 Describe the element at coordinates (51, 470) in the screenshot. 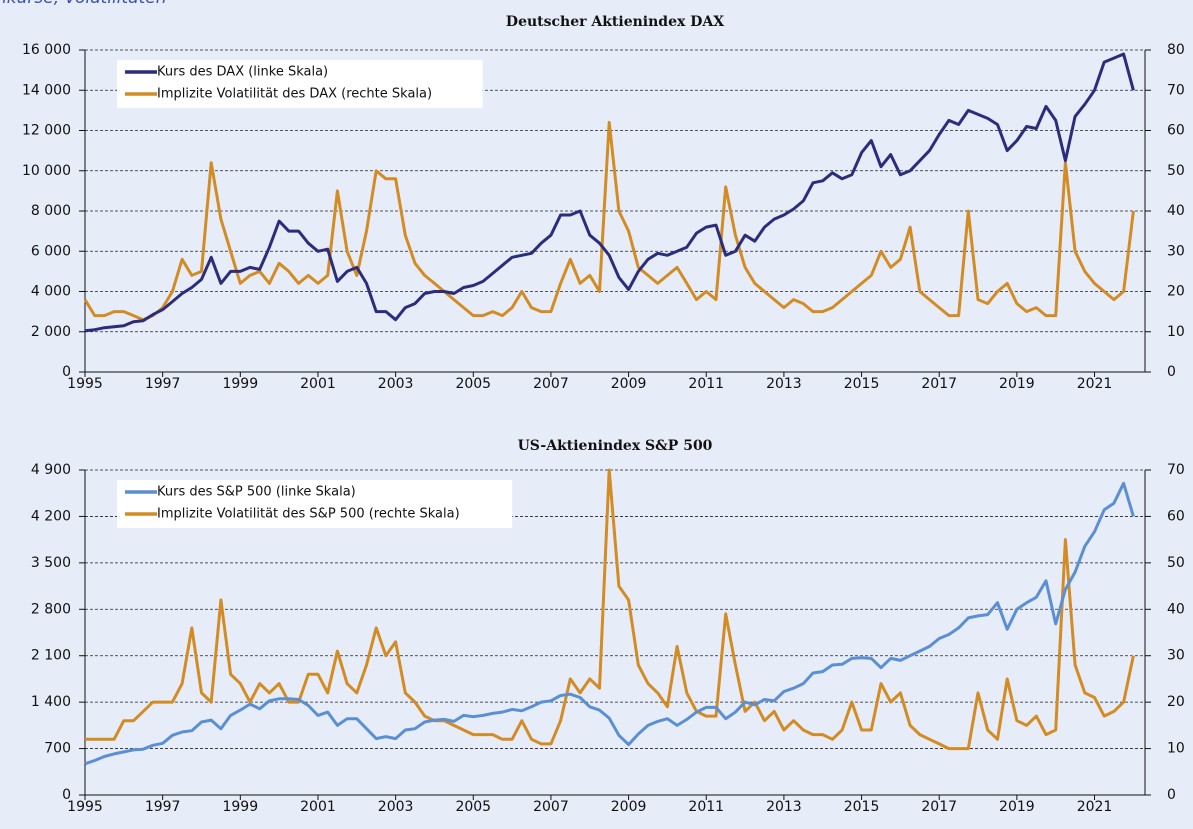

I see `y-tick-label: 4 900` at that location.